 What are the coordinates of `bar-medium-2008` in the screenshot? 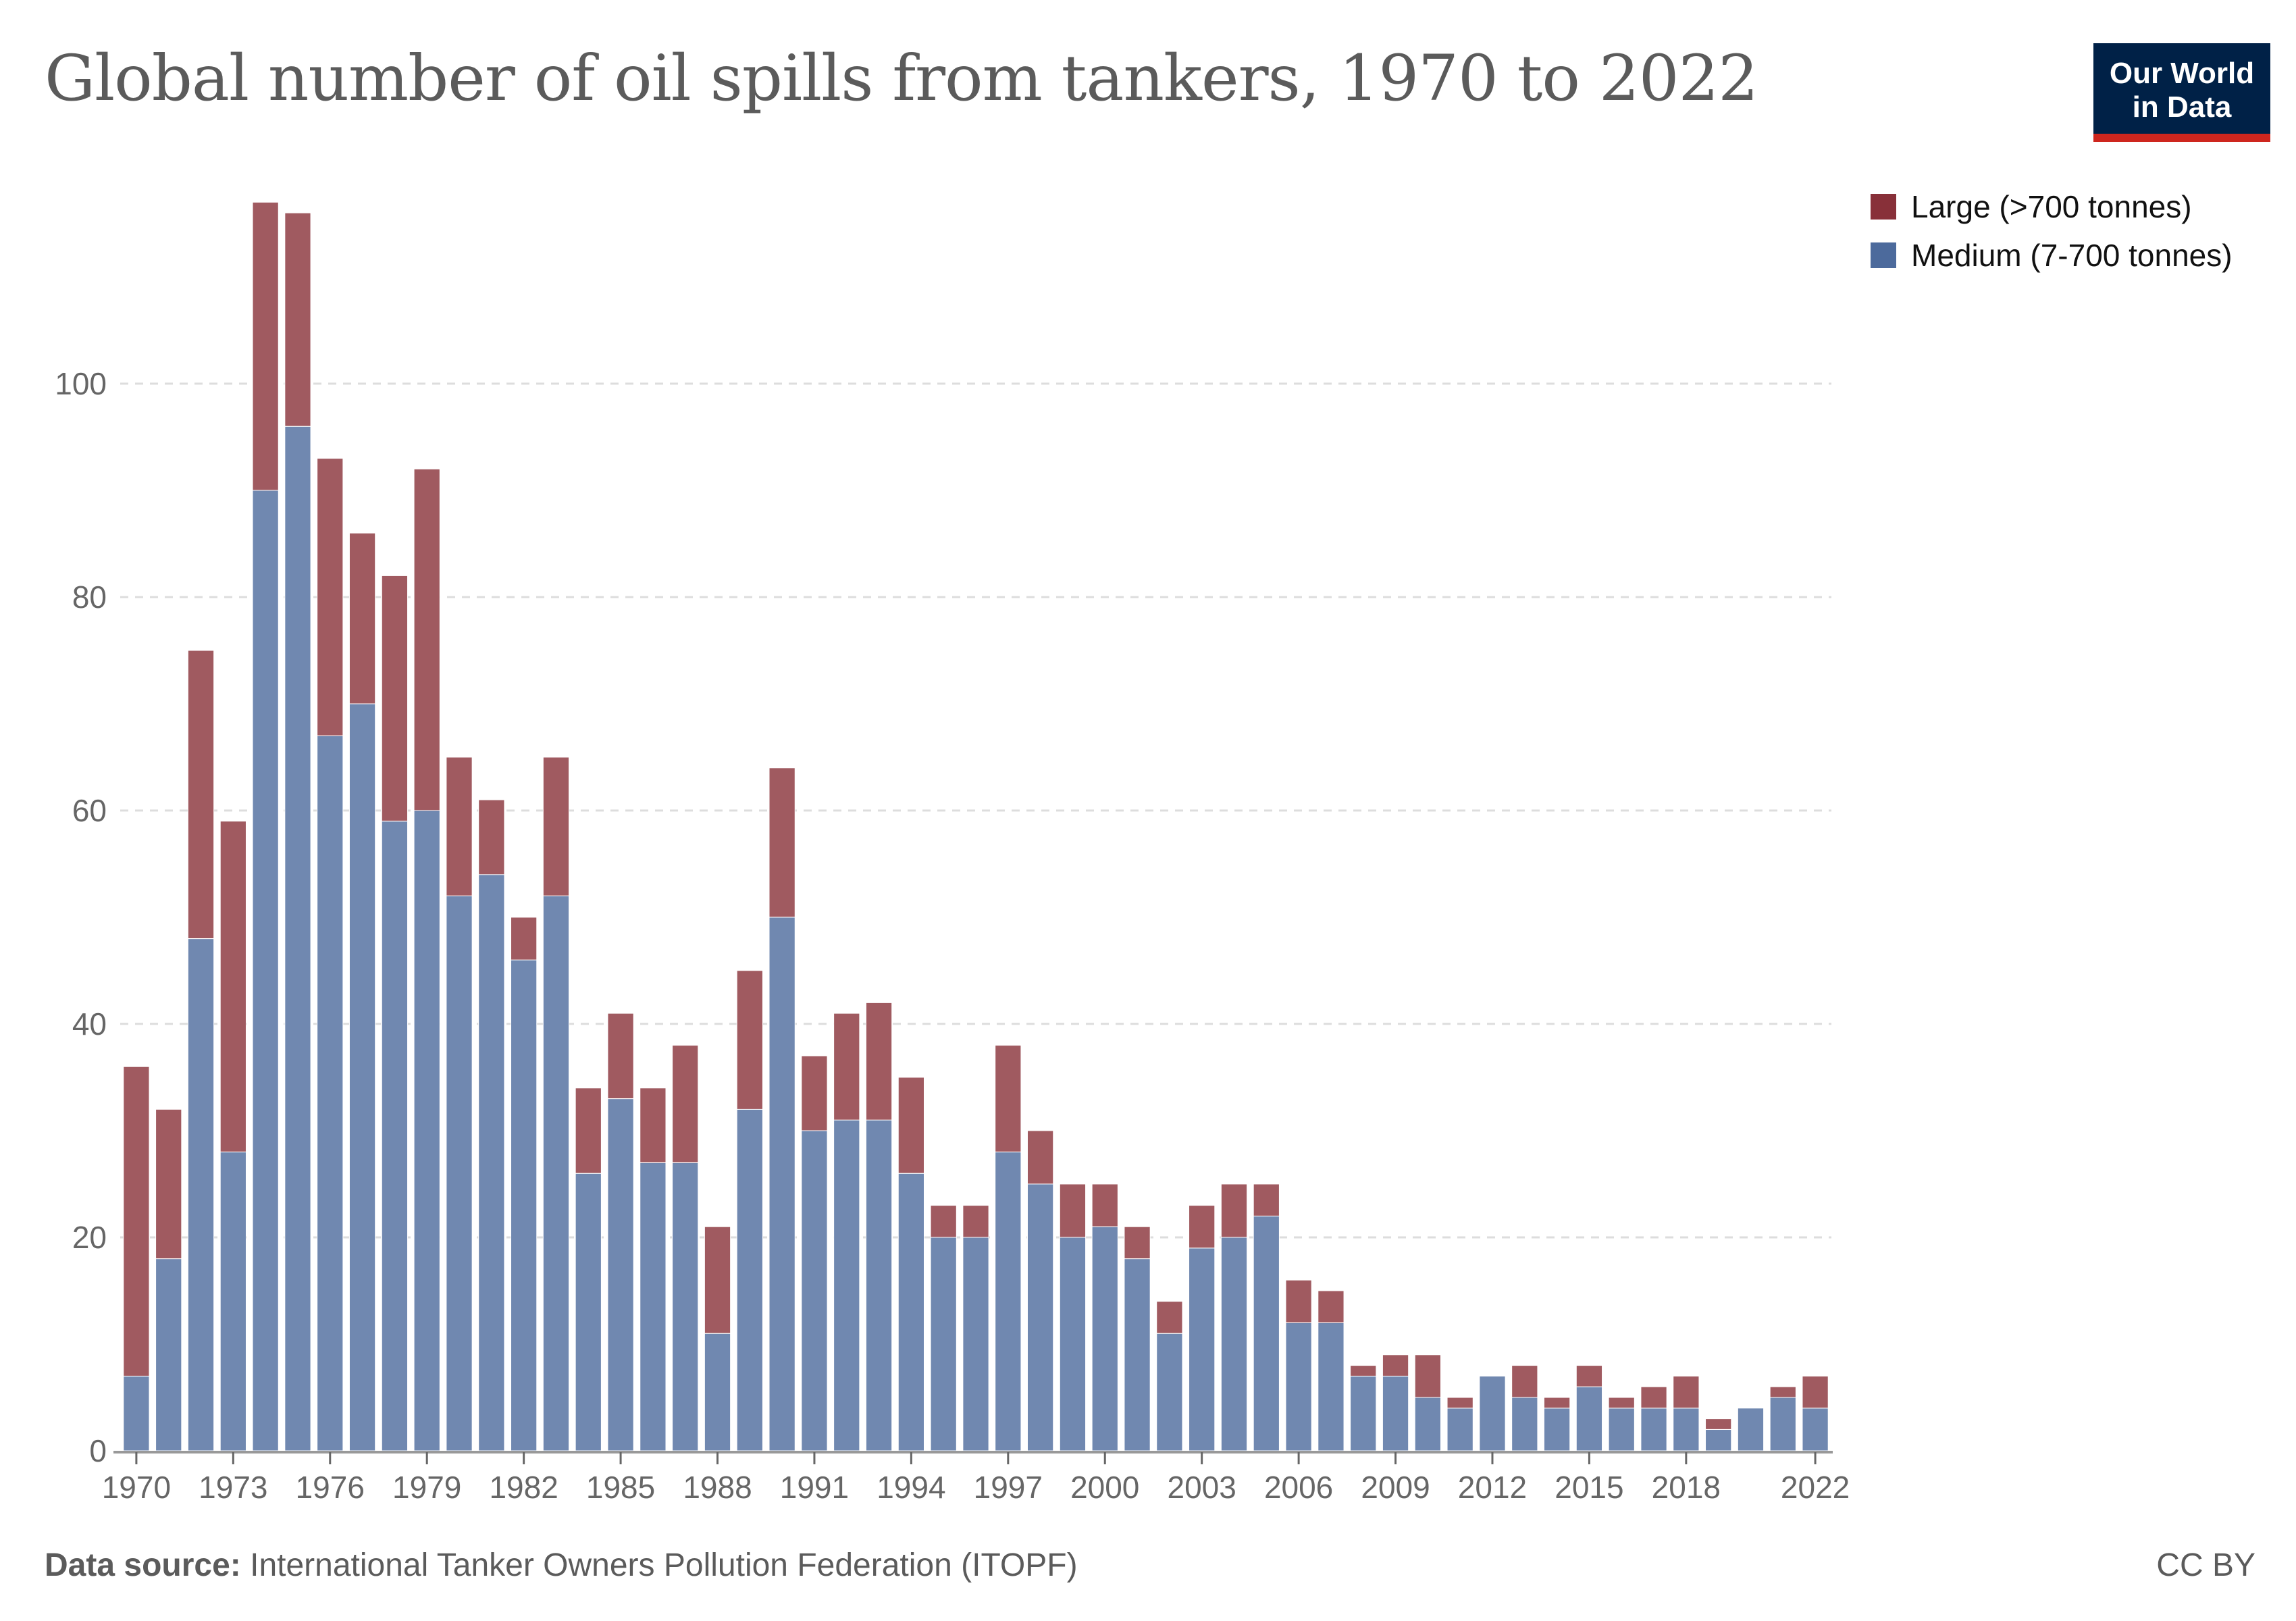 It's located at (1363, 1413).